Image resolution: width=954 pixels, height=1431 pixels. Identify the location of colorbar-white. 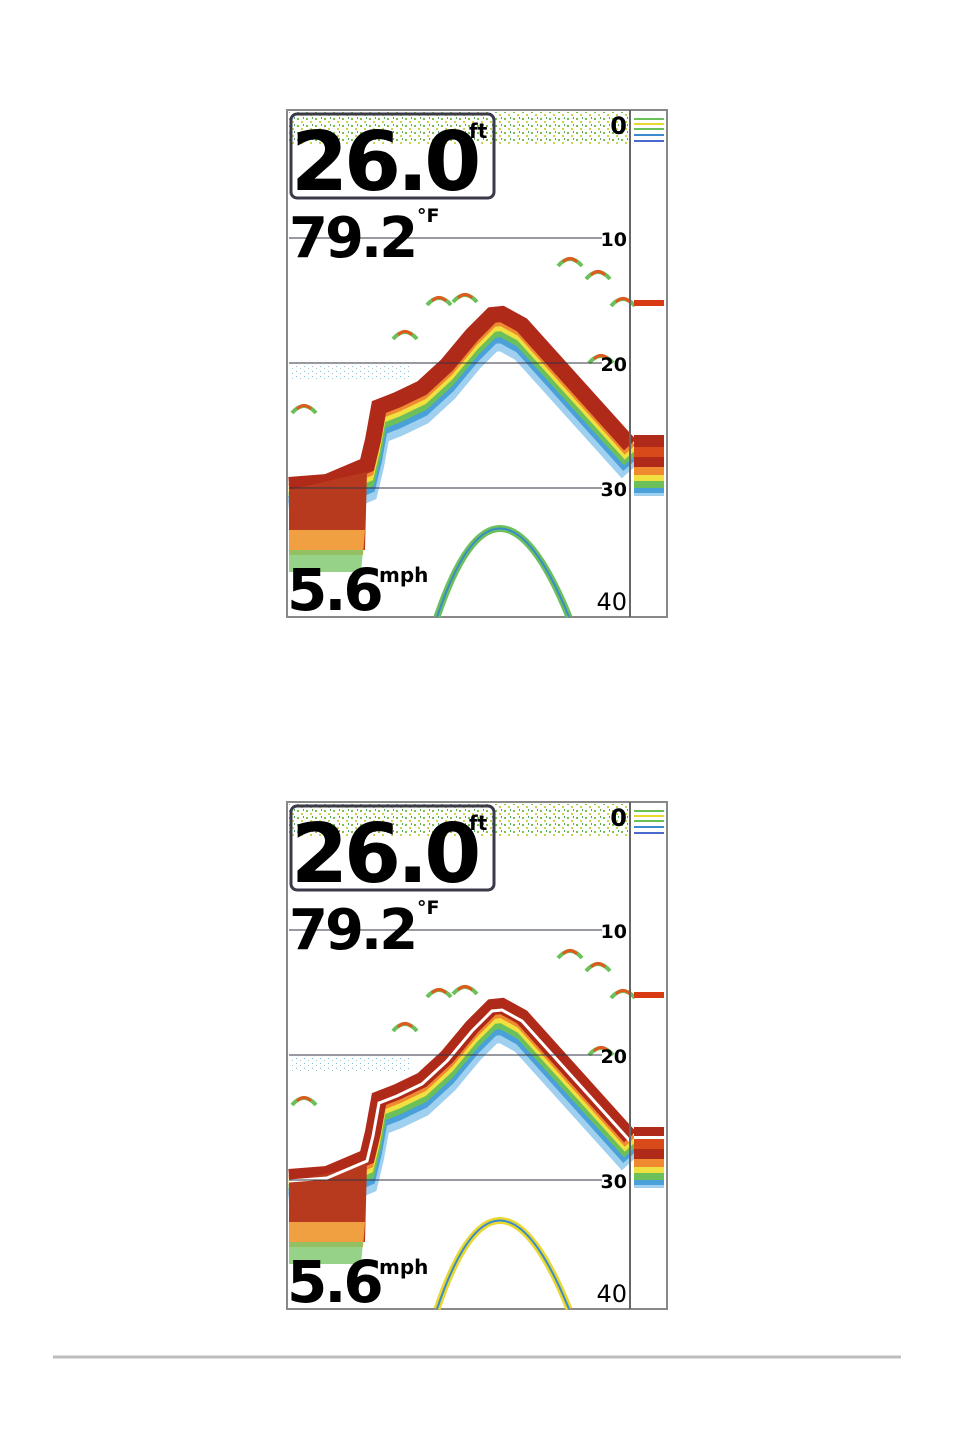
(649, 1137).